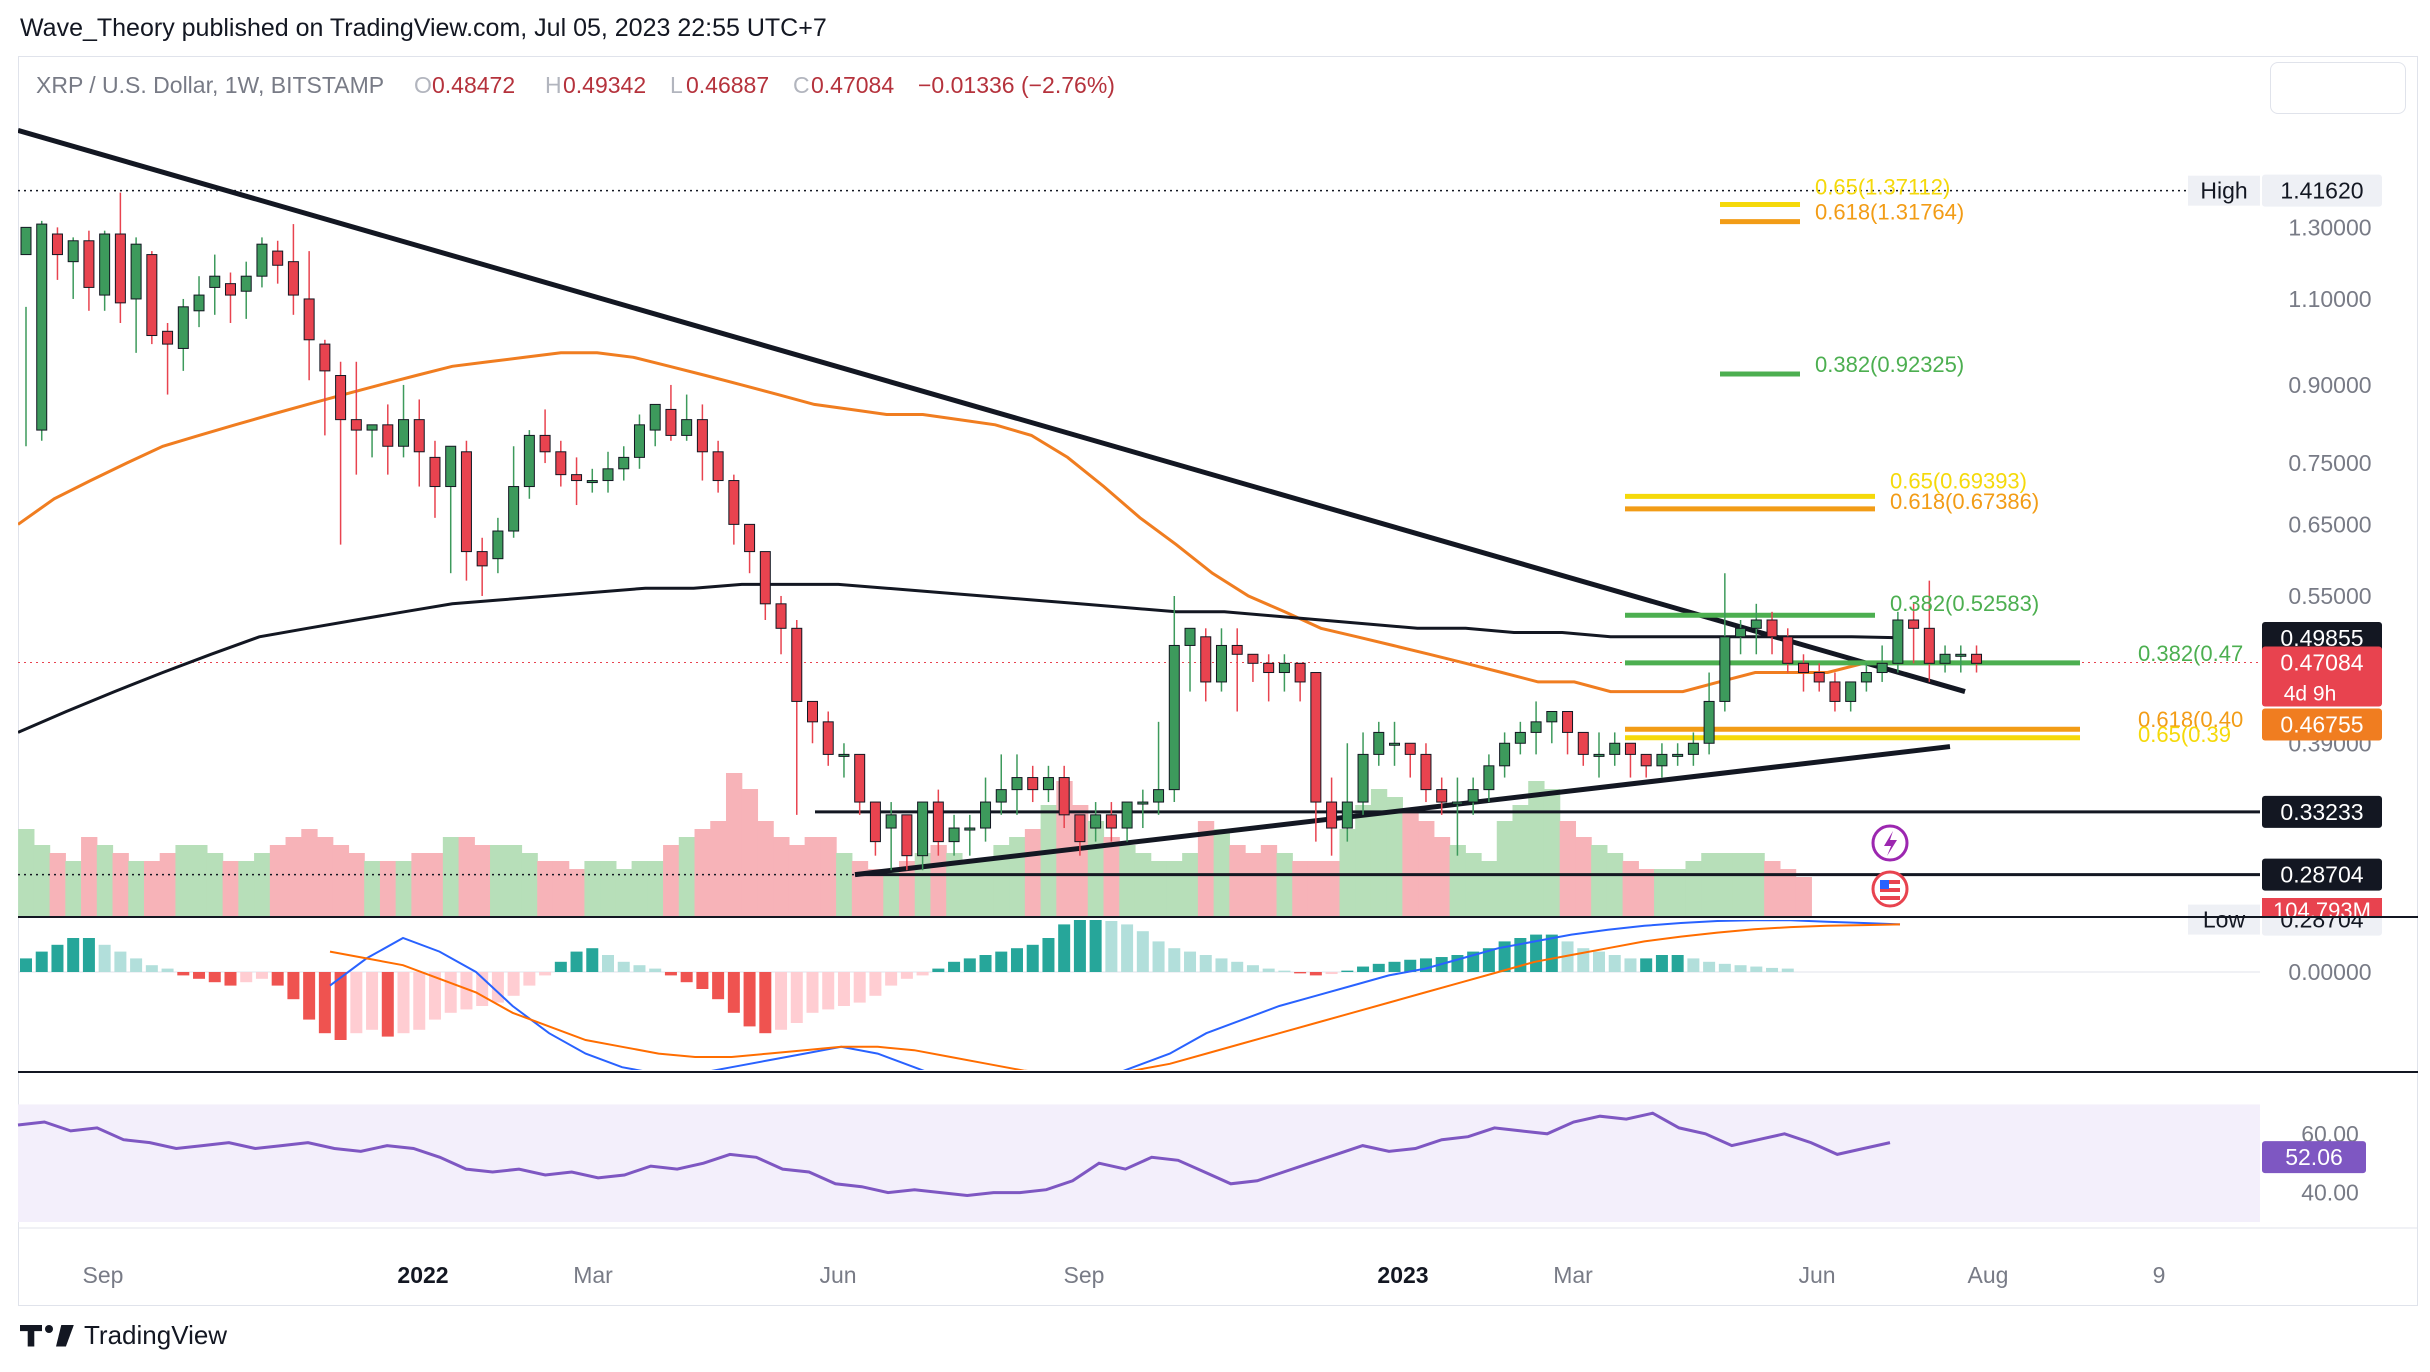  Describe the element at coordinates (2338, 88) in the screenshot. I see `chart-settings-box` at that location.